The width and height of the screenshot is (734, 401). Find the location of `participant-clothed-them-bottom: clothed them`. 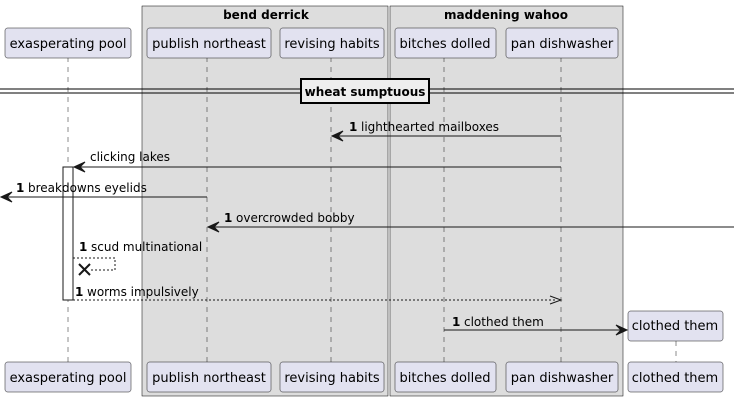

participant-clothed-them-bottom: clothed them is located at coordinates (675, 377).